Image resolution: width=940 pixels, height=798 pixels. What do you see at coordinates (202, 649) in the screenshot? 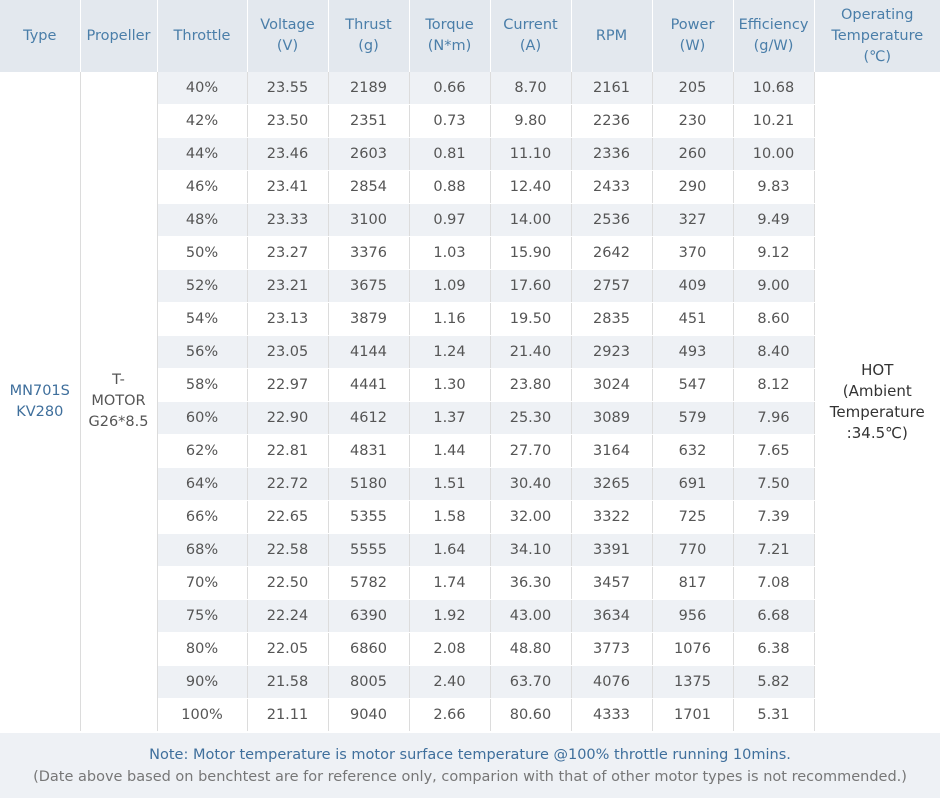
I see `throttle-cell: 80%` at bounding box center [202, 649].